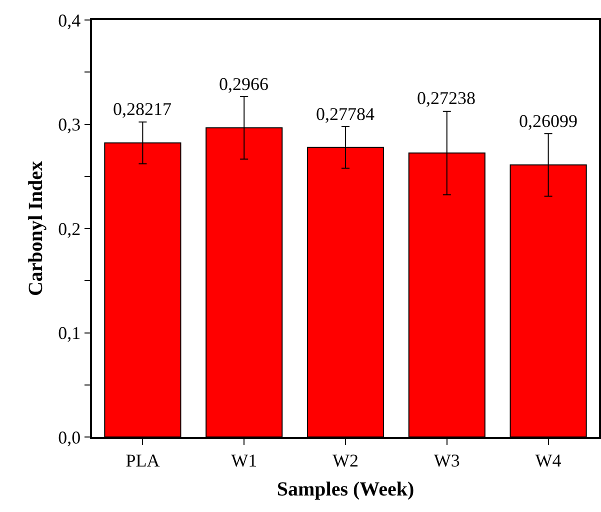  What do you see at coordinates (36, 228) in the screenshot?
I see `y-axis-title: Carbonyl Index` at bounding box center [36, 228].